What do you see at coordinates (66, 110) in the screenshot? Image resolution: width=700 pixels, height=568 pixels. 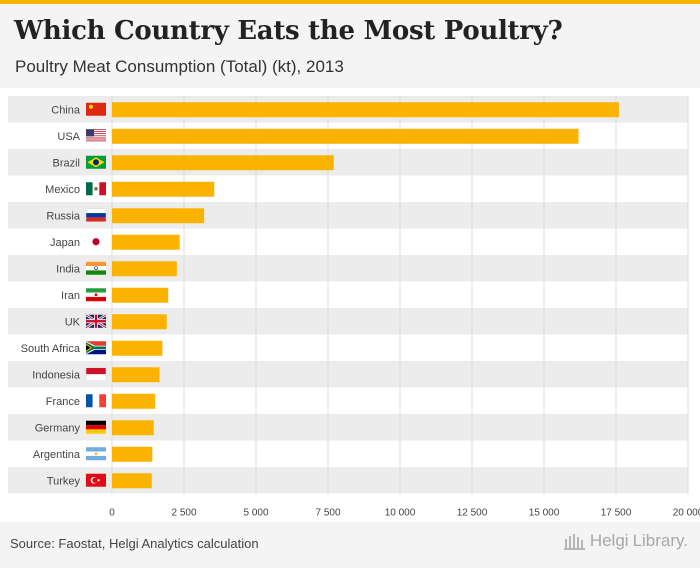 I see `category-label: China` at bounding box center [66, 110].